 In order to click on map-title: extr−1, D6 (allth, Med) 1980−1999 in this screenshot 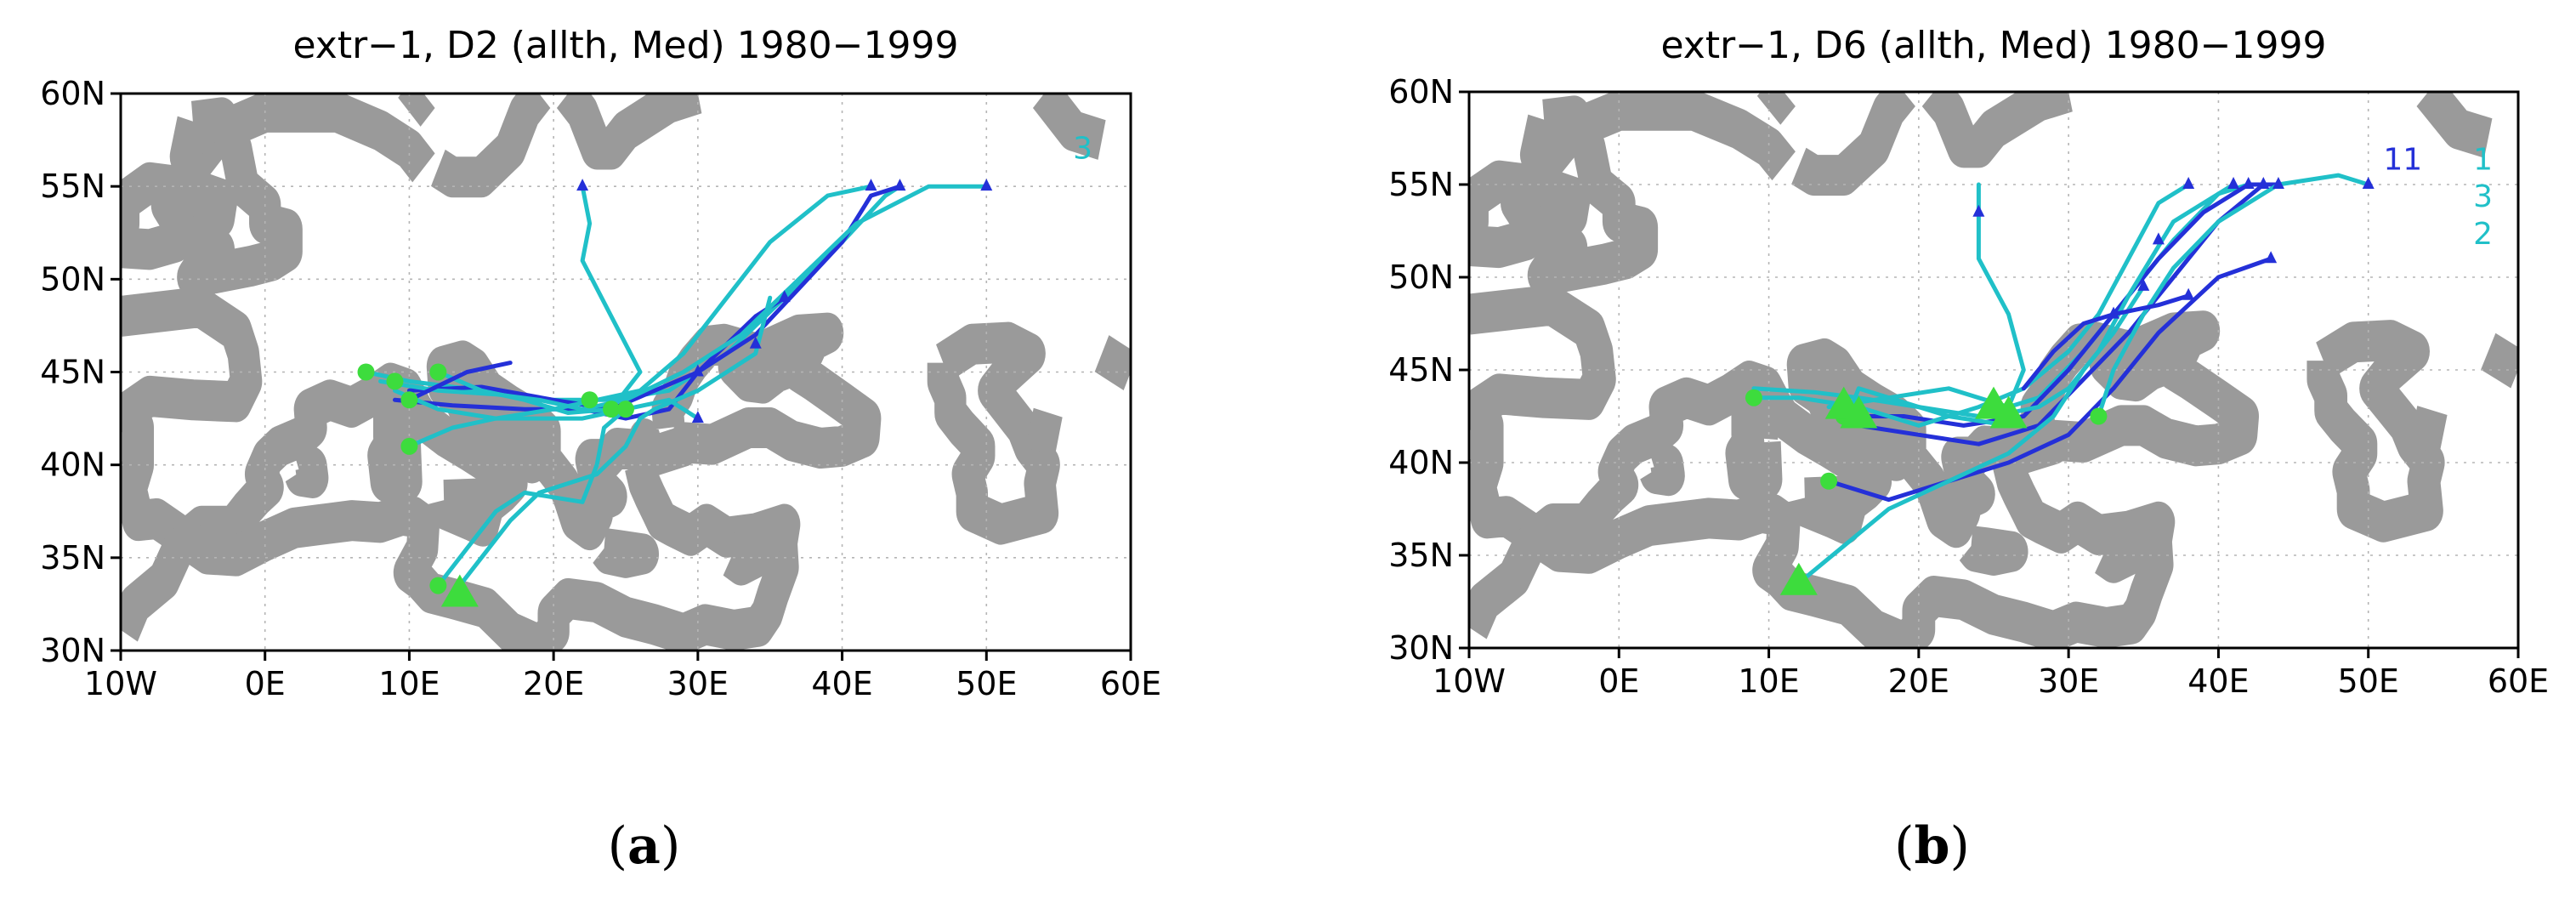, I will do `click(1994, 45)`.